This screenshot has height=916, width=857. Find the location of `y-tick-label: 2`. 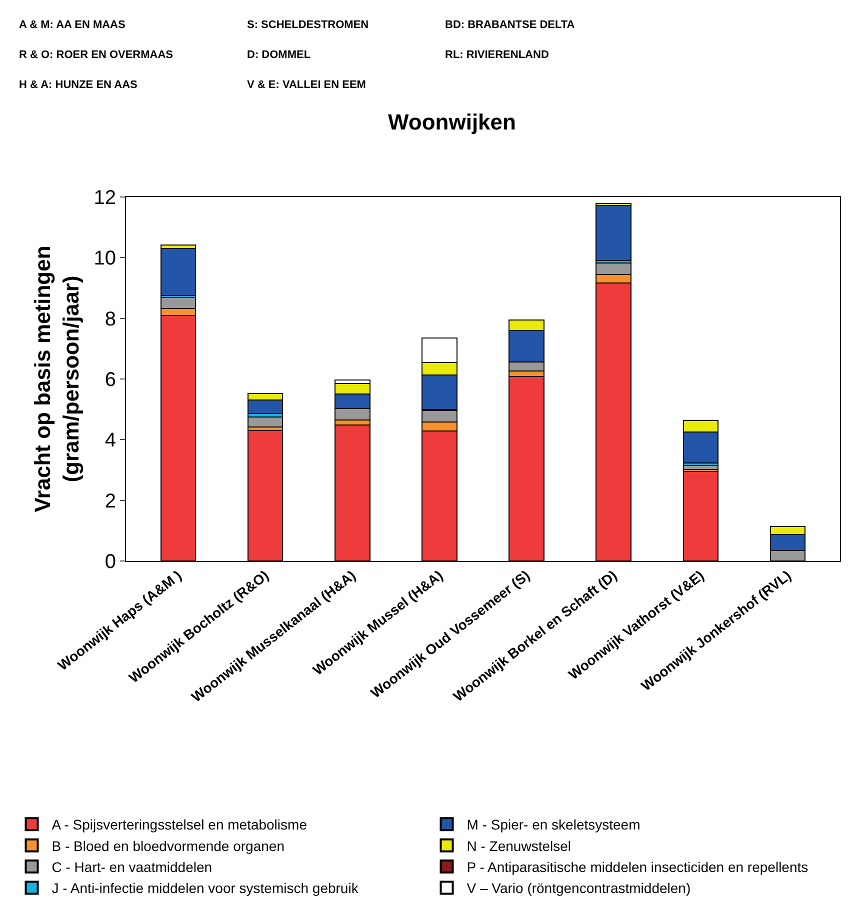

y-tick-label: 2 is located at coordinates (110, 501).